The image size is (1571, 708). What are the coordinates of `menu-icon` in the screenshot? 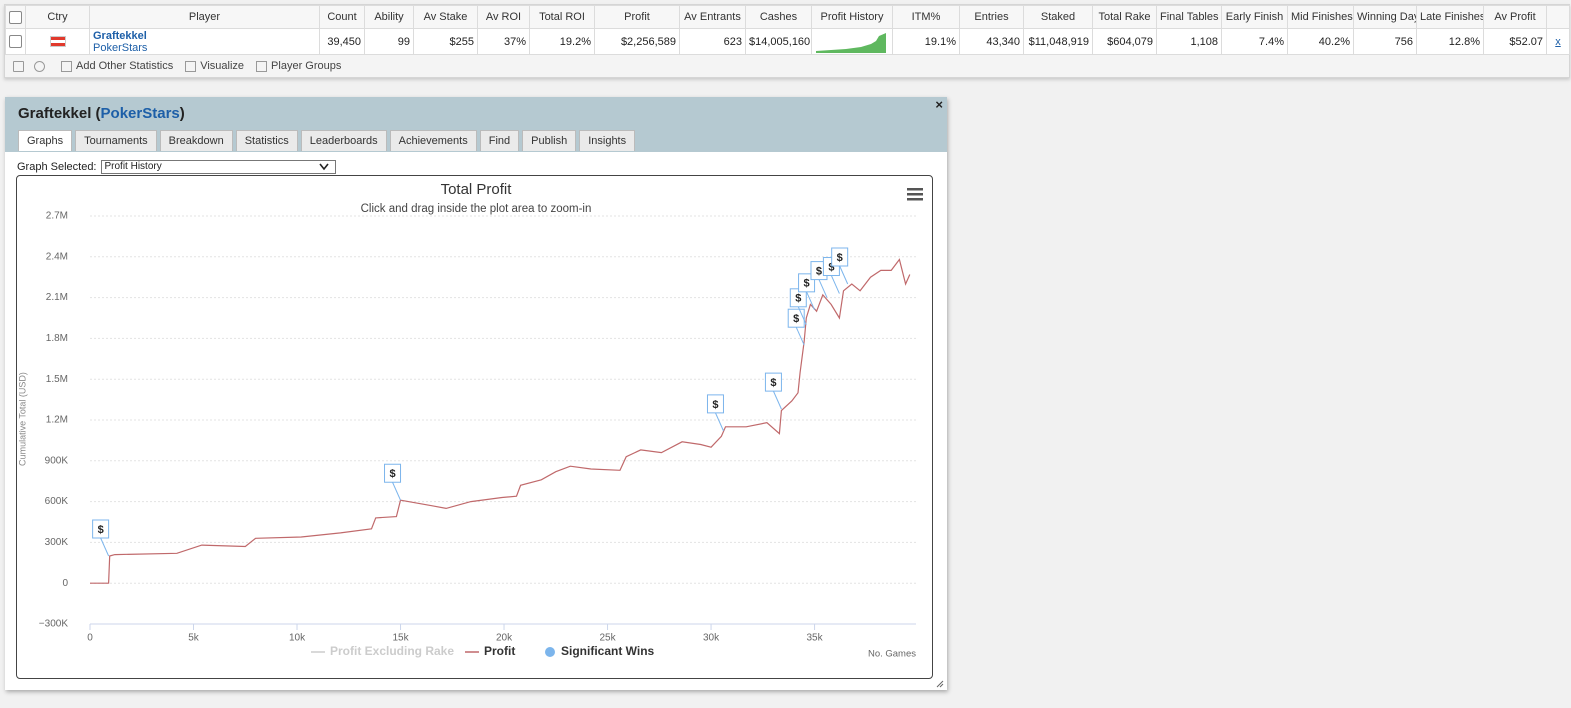 It's located at (915, 194).